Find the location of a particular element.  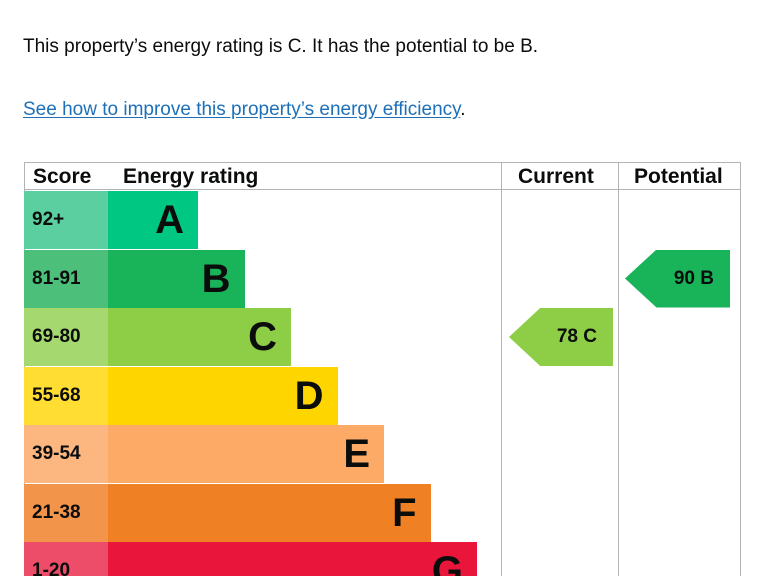

grid-line-right is located at coordinates (740, 369).